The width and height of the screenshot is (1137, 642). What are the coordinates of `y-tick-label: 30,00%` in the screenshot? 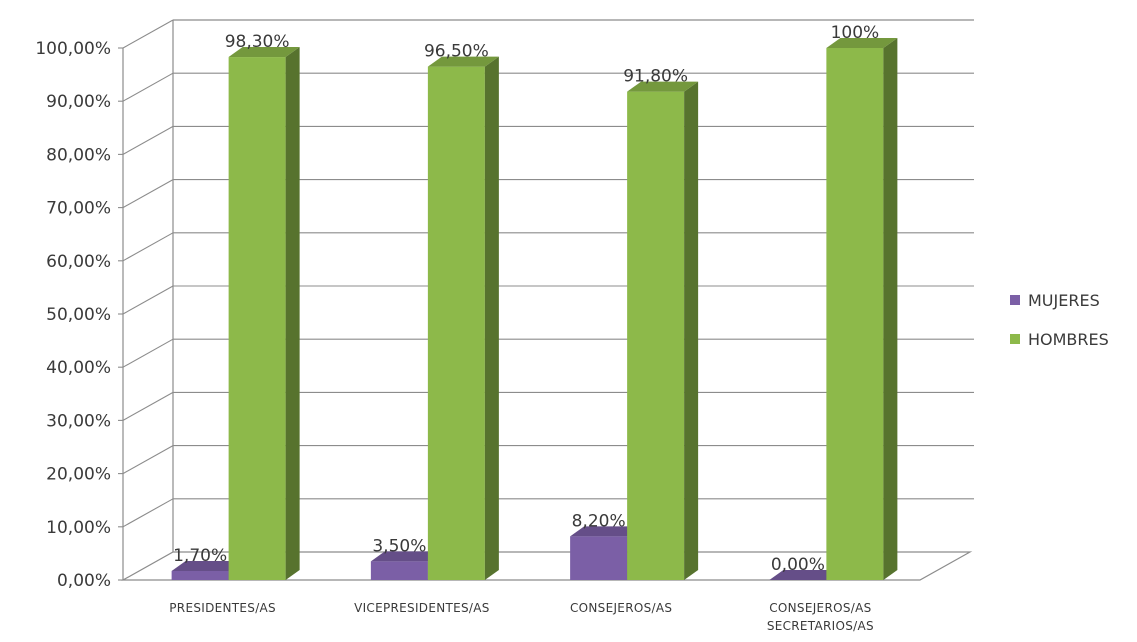 It's located at (78, 421).